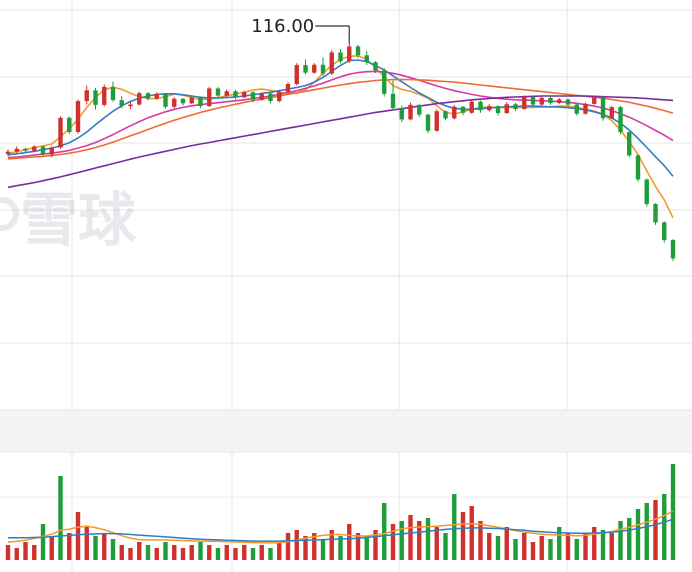 This screenshot has height=572, width=692. Describe the element at coordinates (300, 30) in the screenshot. I see `max-price-marker: 116.00` at that location.